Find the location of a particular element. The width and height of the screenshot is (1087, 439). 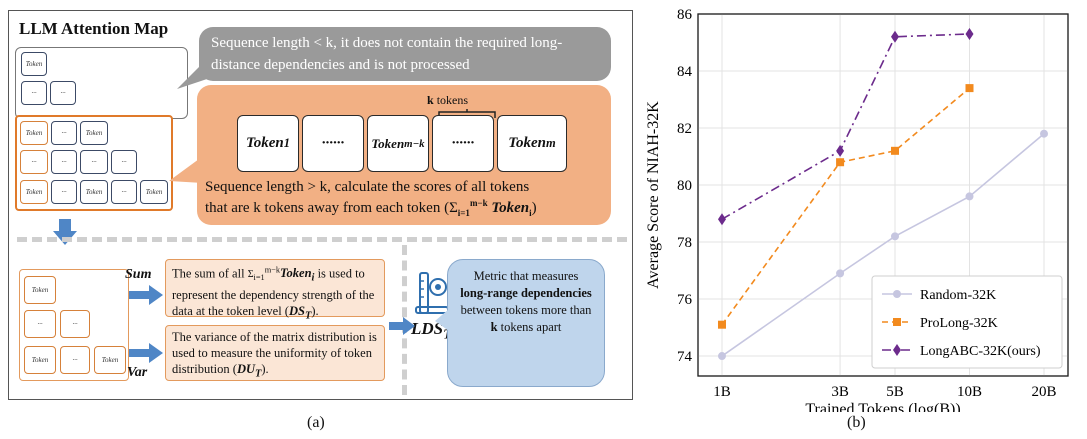

legend-label: Random-32K is located at coordinates (958, 295).